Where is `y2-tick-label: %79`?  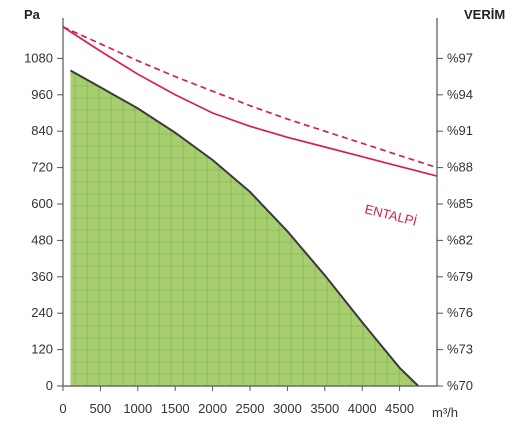 y2-tick-label: %79 is located at coordinates (460, 276).